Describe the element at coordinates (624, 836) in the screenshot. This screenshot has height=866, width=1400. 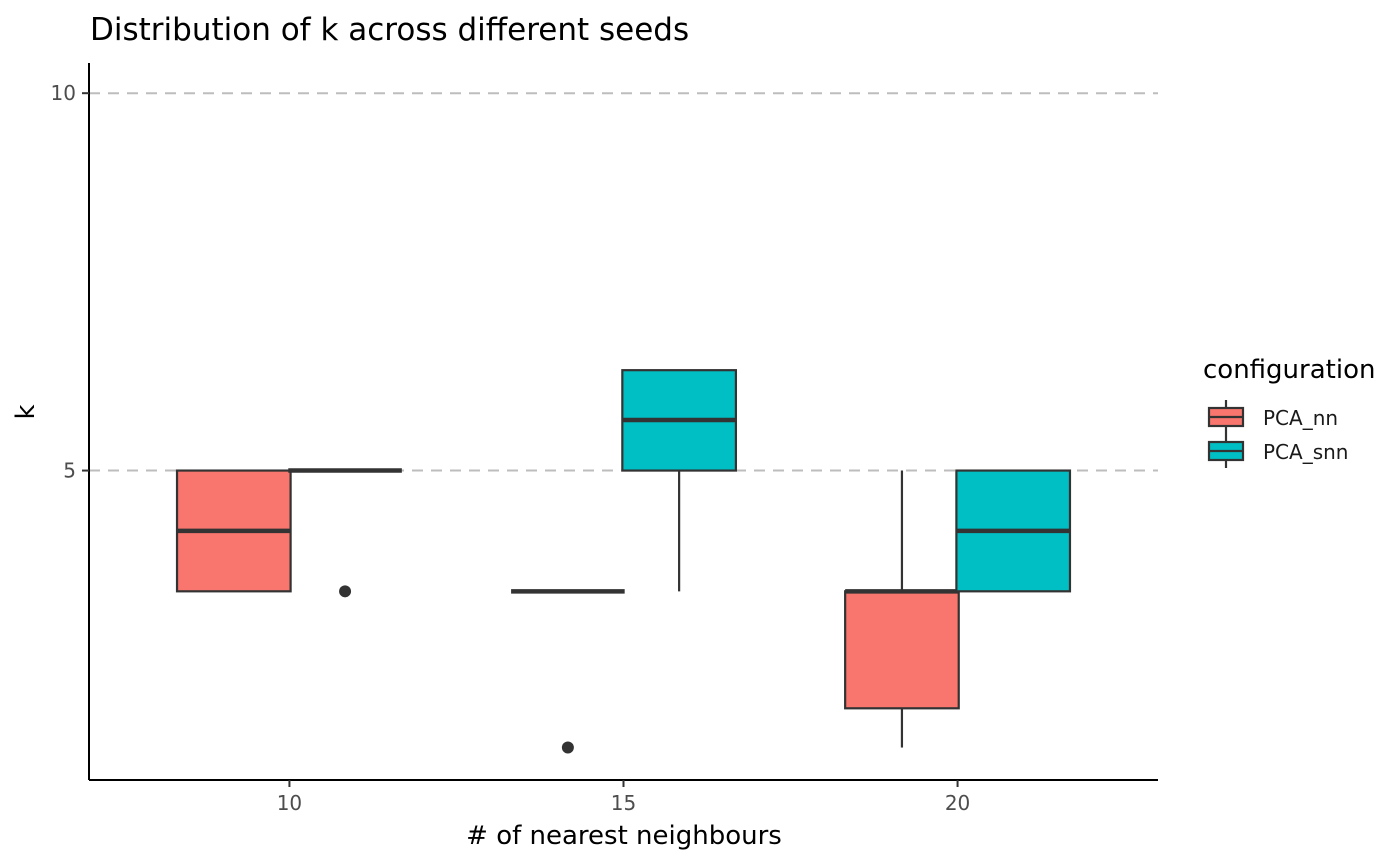
I see `x-axis-title: # of nearest neighbours` at that location.